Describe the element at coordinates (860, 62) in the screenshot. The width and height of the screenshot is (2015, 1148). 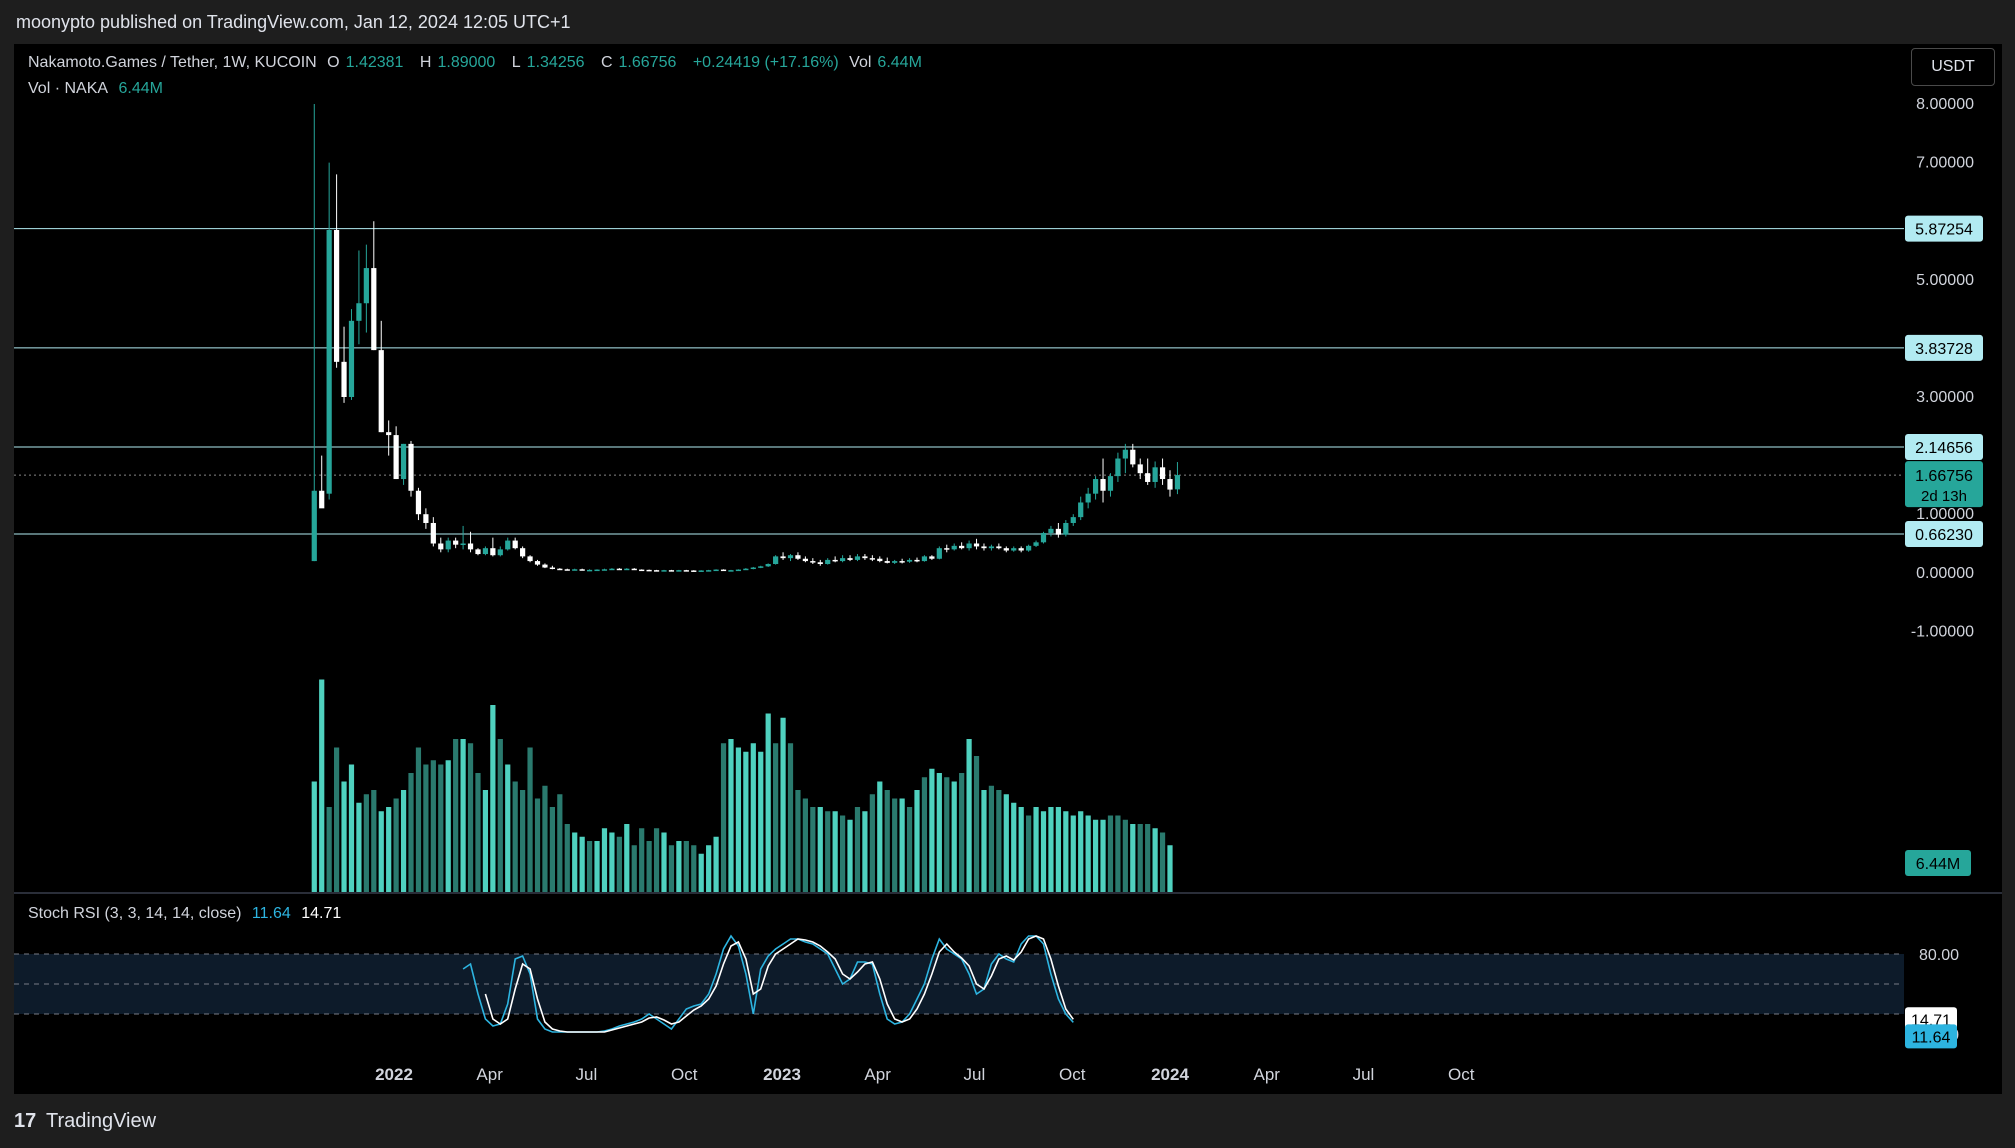
I see `vol-label: Vol` at that location.